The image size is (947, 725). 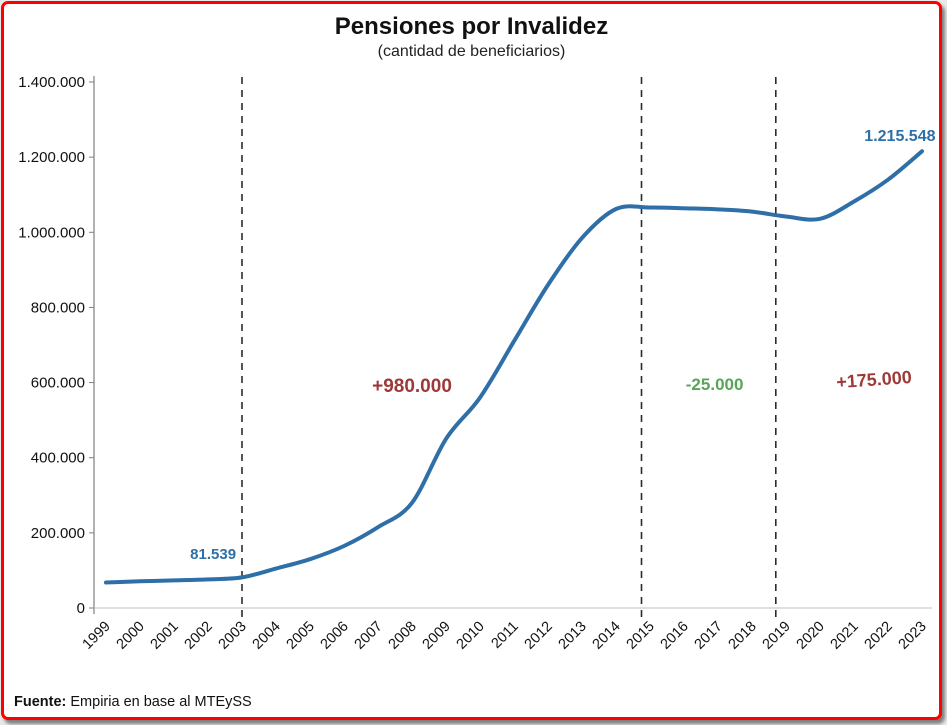 I want to click on x-tick-label: 2021, so click(x=845, y=636).